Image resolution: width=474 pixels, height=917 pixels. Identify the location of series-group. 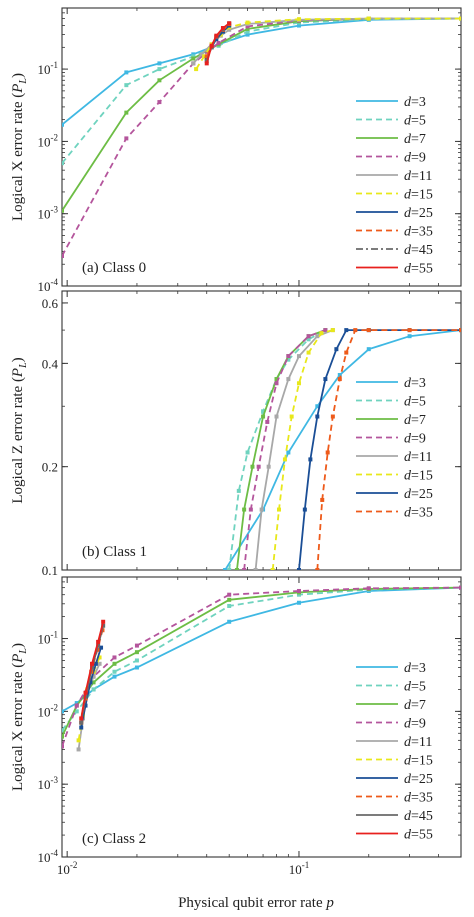
(342, 449).